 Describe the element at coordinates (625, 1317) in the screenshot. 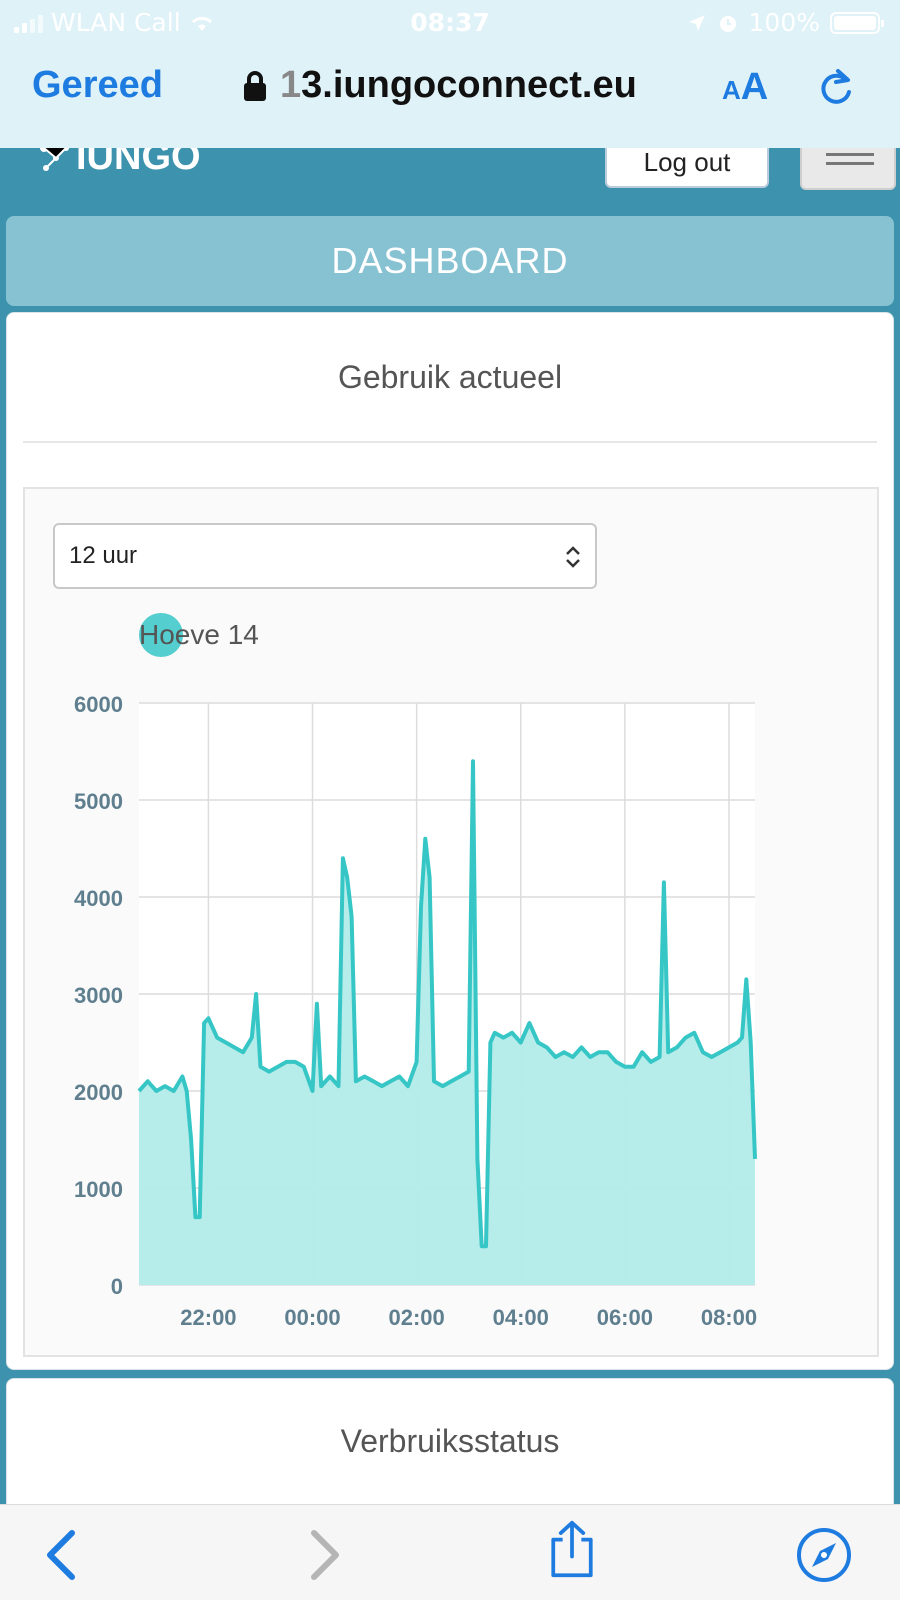

I see `x-tick-label: 06:00` at that location.